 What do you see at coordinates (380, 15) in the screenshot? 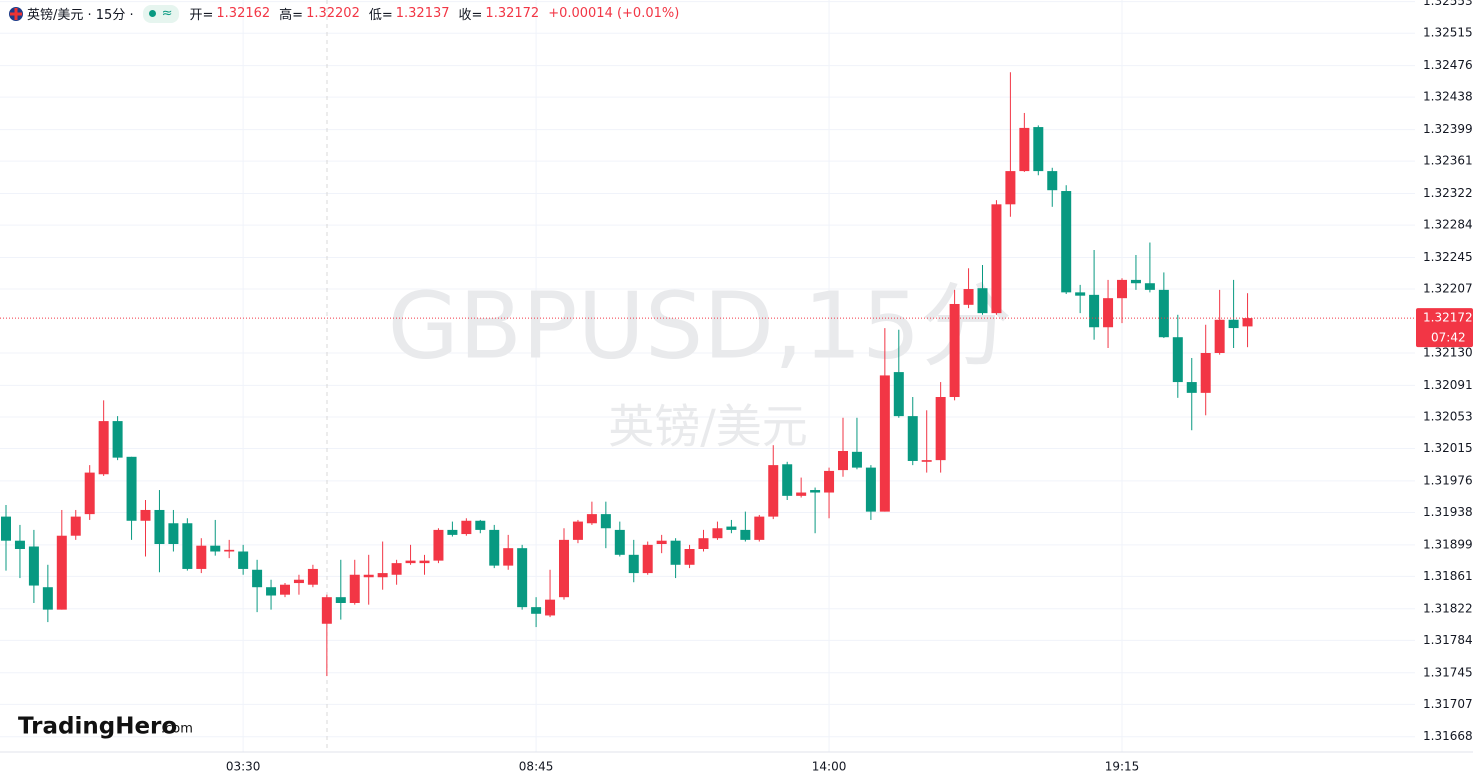
I see `low-label: 低=` at bounding box center [380, 15].